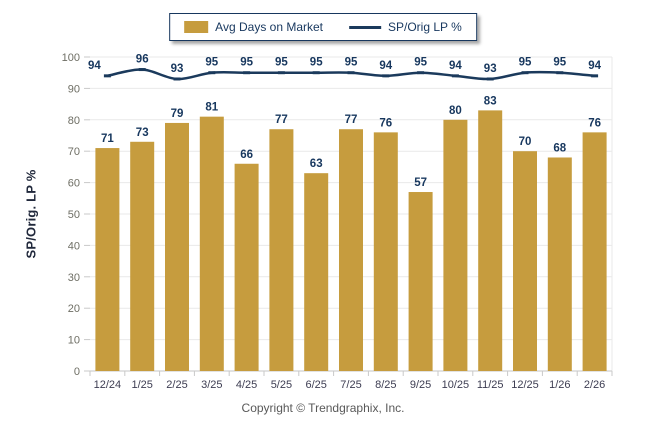 The image size is (646, 434). I want to click on bar-value-label: 83, so click(490, 101).